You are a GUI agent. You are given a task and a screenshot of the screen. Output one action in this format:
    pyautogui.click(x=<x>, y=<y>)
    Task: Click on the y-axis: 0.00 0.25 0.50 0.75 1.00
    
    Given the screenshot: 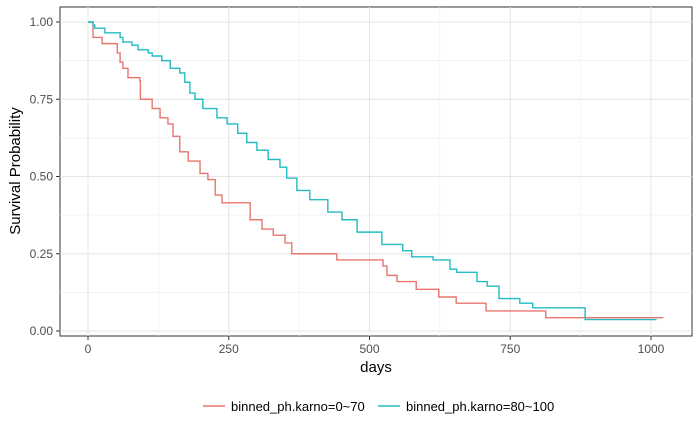 What is the action you would take?
    pyautogui.click(x=45, y=176)
    